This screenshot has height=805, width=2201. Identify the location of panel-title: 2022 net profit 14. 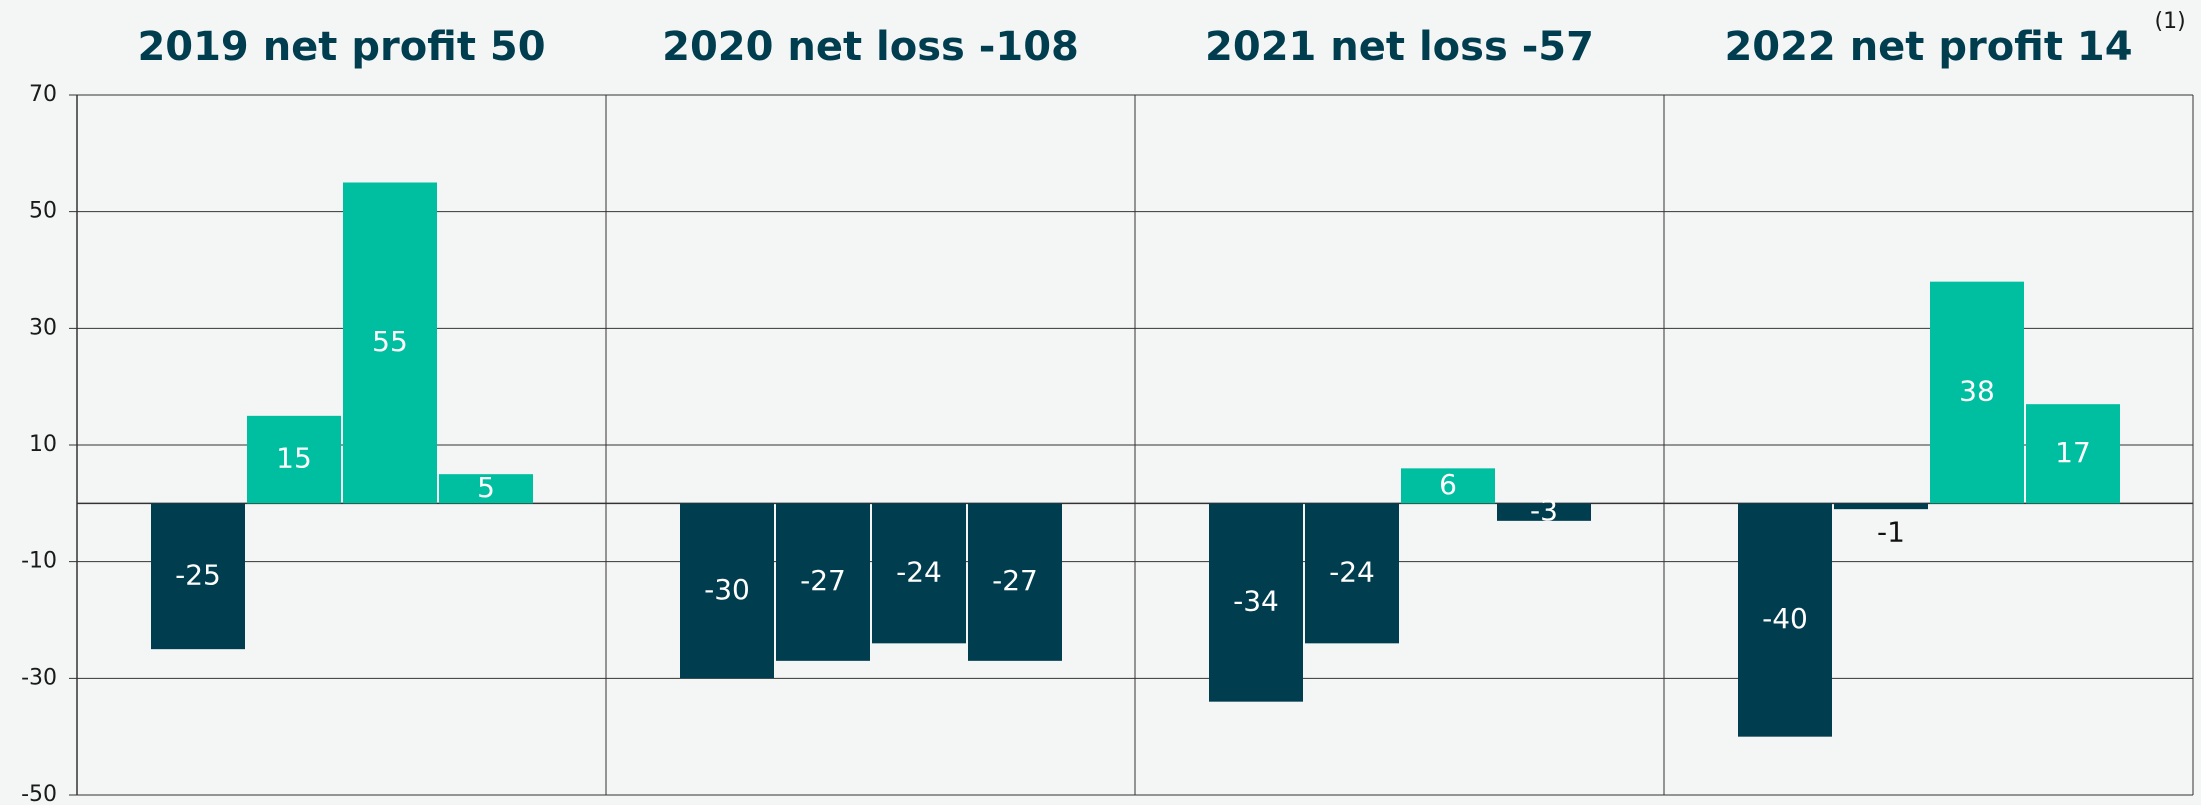
(1928, 47).